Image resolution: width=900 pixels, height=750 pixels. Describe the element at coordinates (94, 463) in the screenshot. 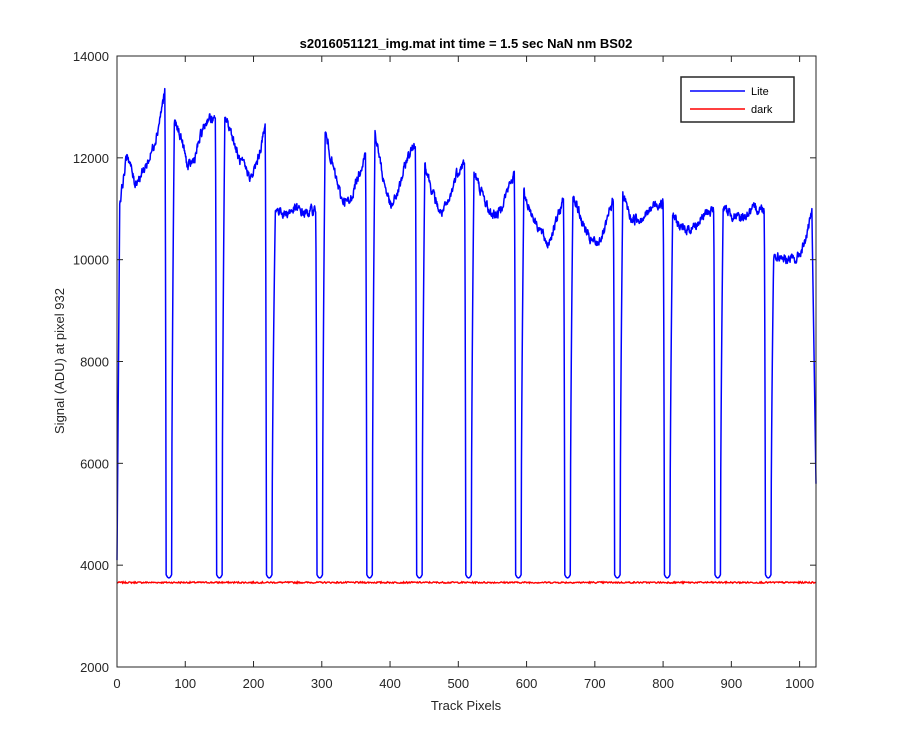

I see `y-tick-label: 6000` at that location.